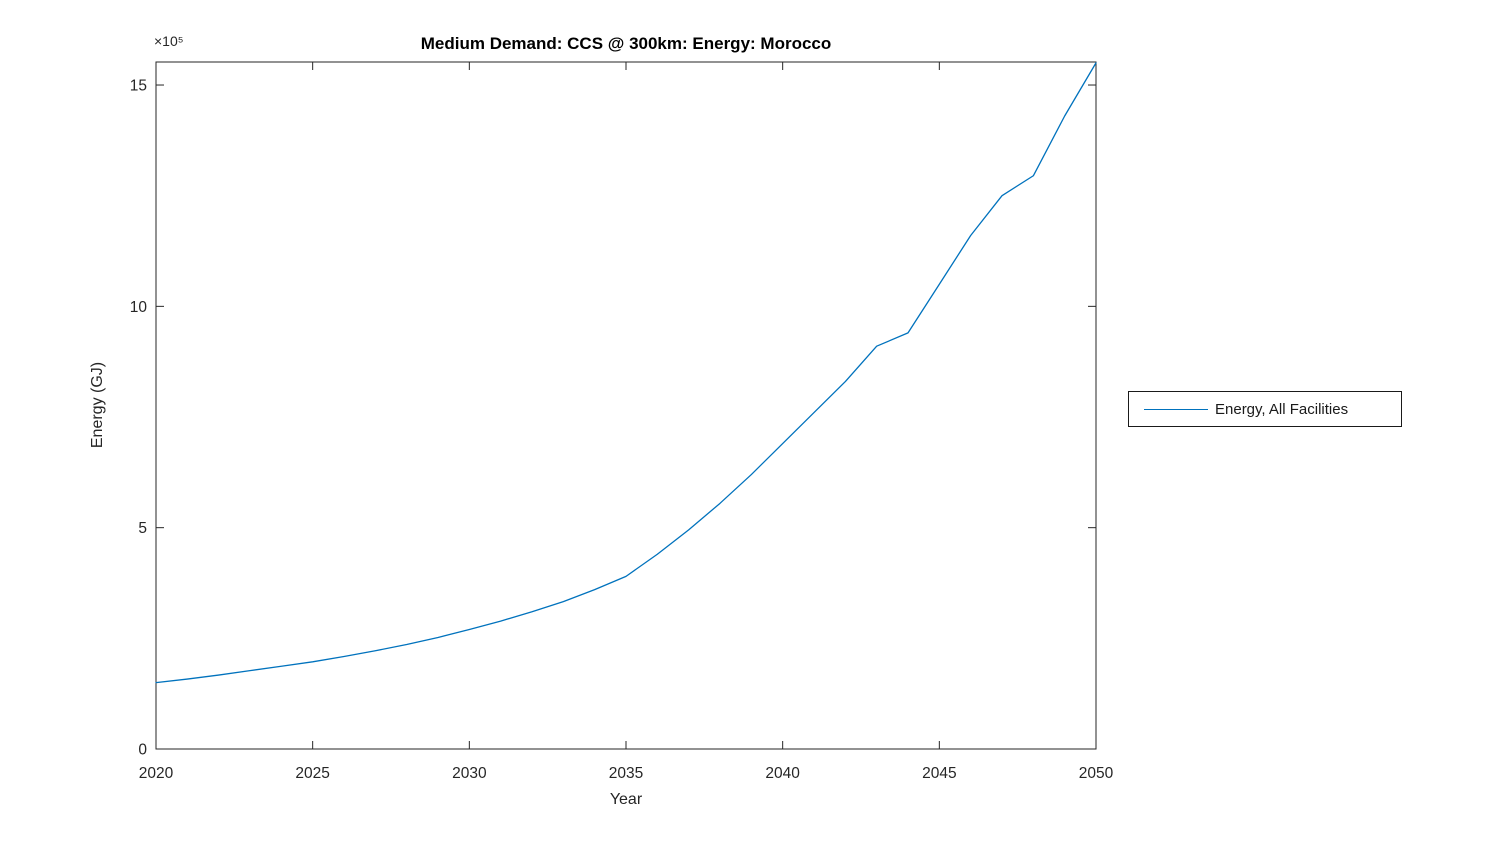 The image size is (1500, 844). I want to click on y-axis-multiplier: ×10⁵, so click(169, 41).